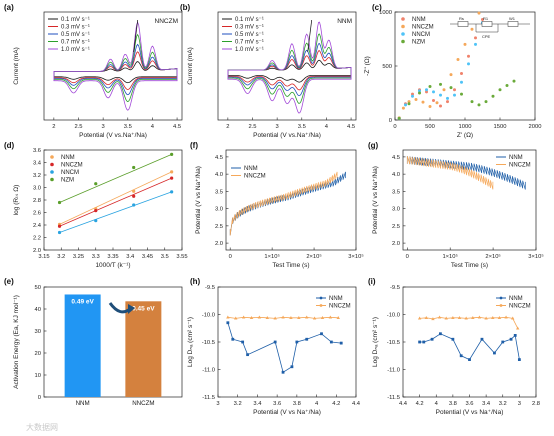 Image resolution: width=554 pixels, height=436 pixels. I want to click on bar-annotation: 0.49 eV, so click(82, 301).